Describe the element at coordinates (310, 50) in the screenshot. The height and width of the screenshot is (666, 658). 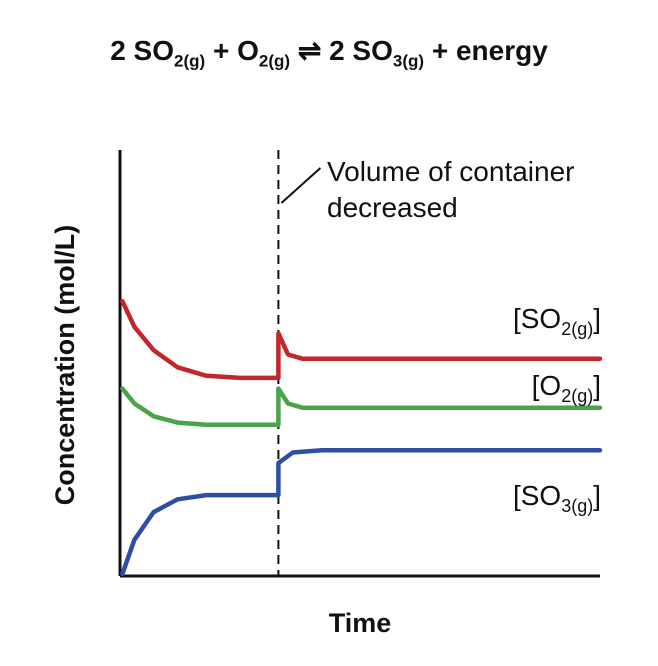
I see `equilibrium-arrow: ⇌` at that location.